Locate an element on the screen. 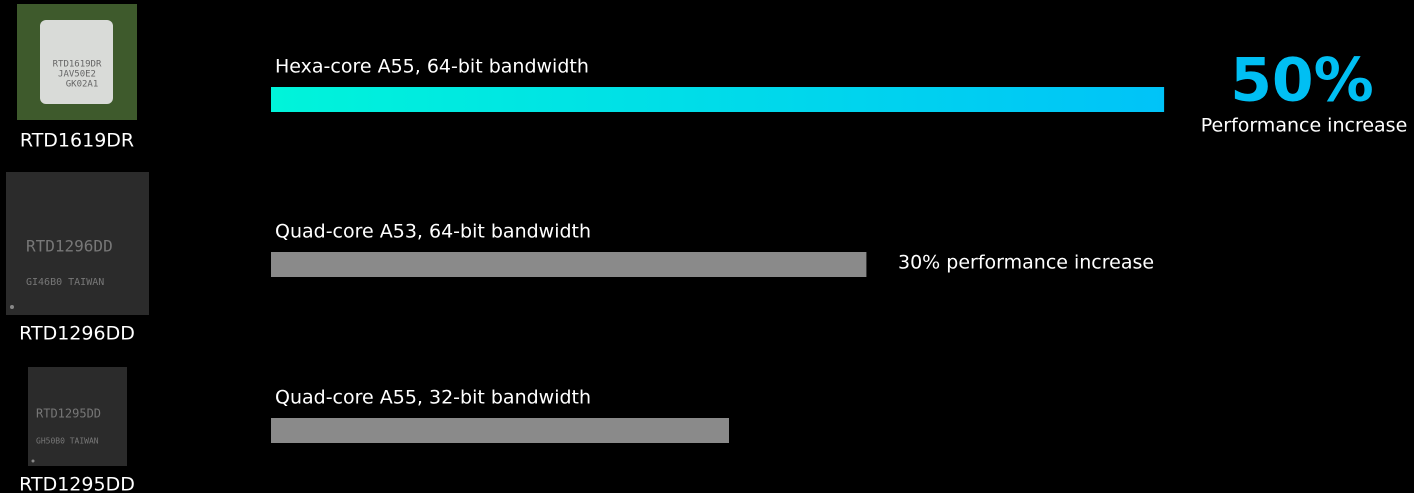 This screenshot has width=1414, height=493. annotation: 50% is located at coordinates (1302, 81).